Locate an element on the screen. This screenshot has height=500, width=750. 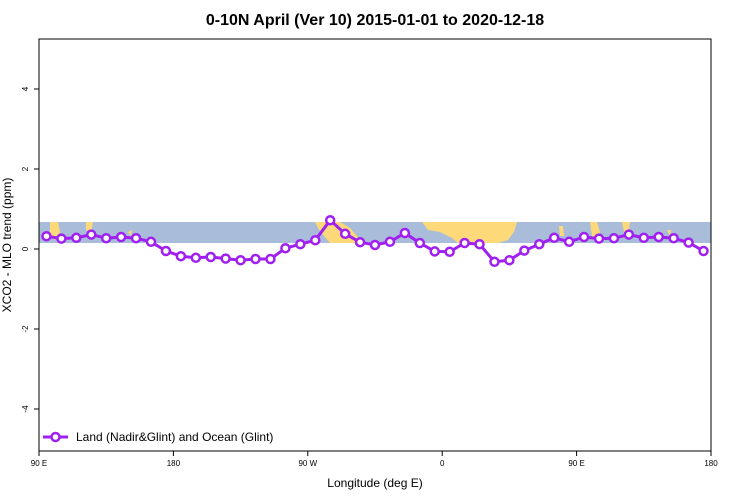
y-tick-label: 0 is located at coordinates (25, 248).